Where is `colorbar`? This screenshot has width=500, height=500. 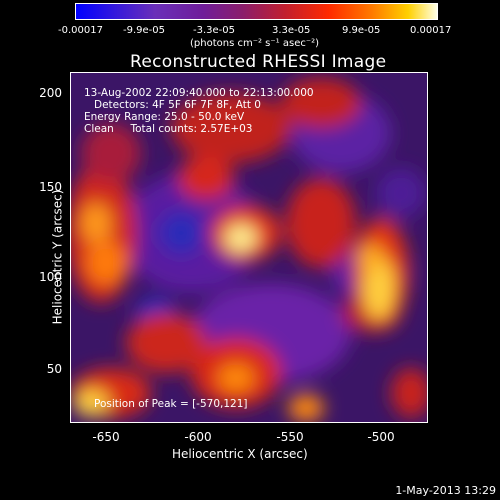 colorbar is located at coordinates (256, 11).